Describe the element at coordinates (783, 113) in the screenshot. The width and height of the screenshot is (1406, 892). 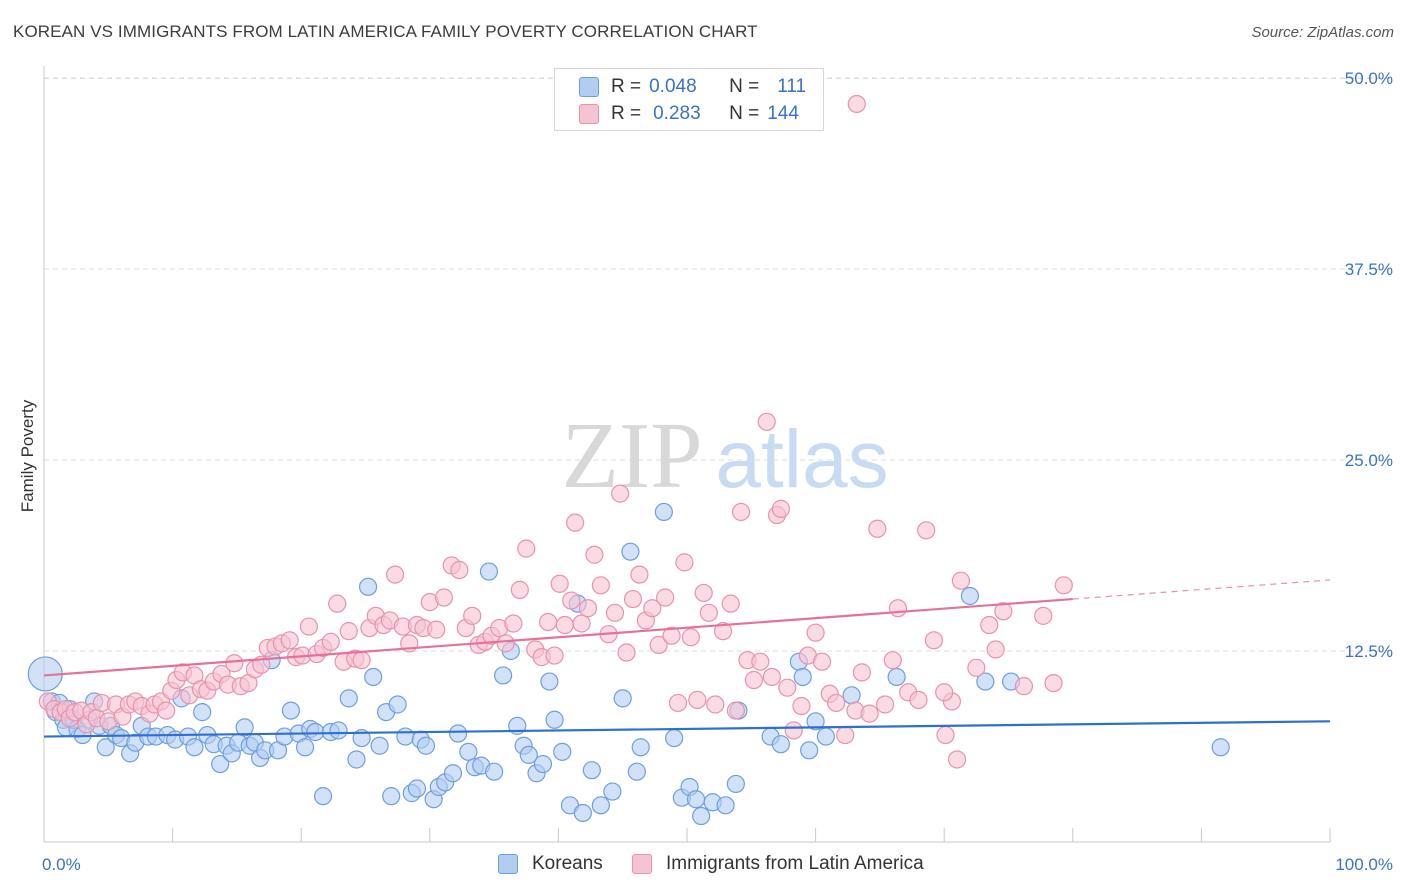
I see `legend-n-value: 144` at that location.